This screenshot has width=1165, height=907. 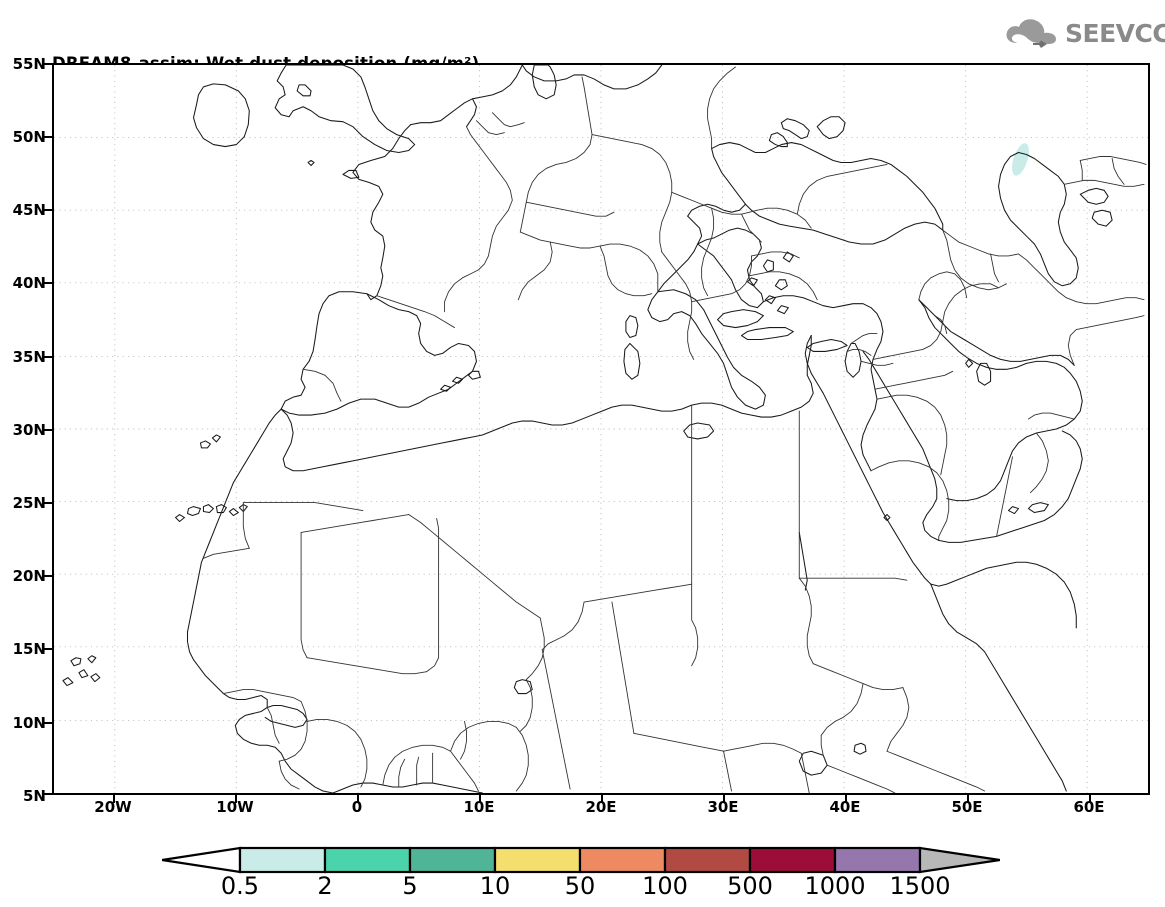 What do you see at coordinates (29, 723) in the screenshot?
I see `y-axis-label: 10N` at bounding box center [29, 723].